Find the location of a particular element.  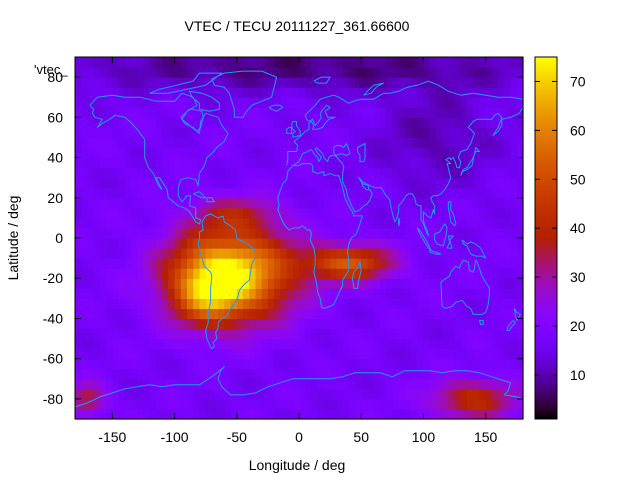

coastline-africa is located at coordinates (320, 236).